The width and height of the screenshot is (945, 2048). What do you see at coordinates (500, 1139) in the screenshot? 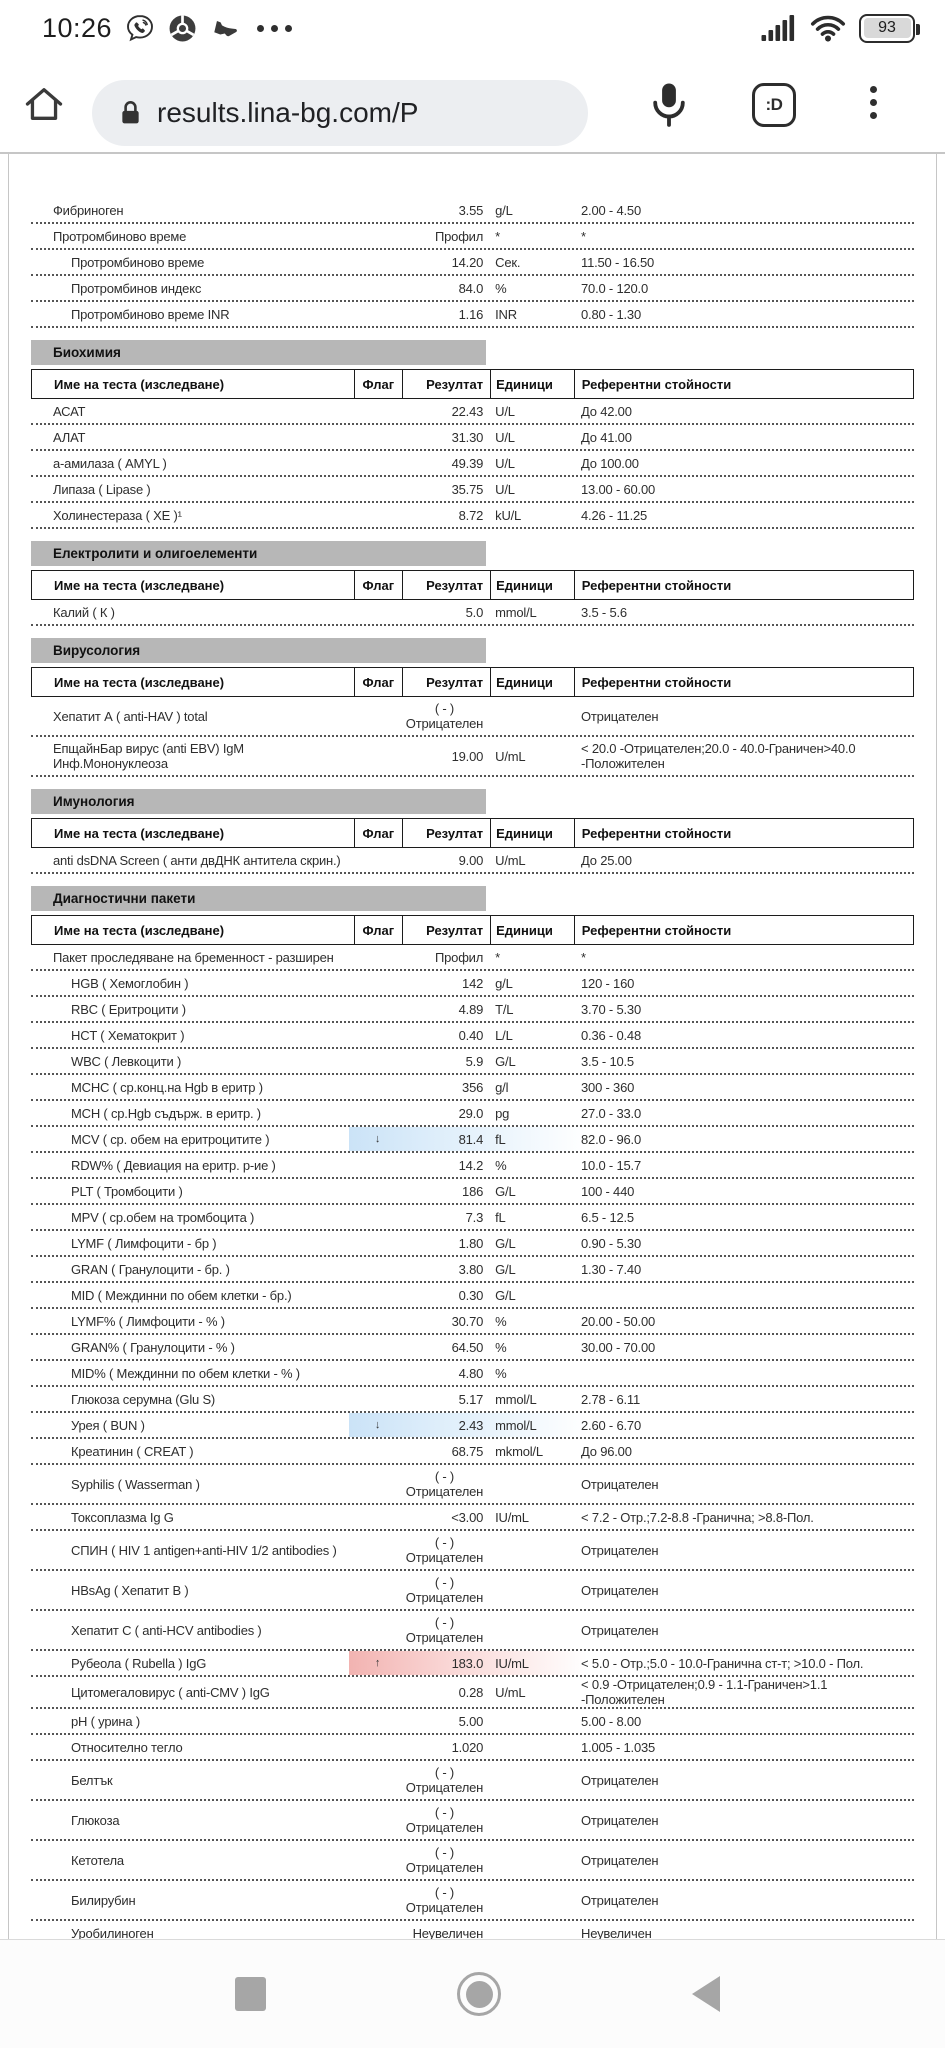
I see `units-cell: fL` at bounding box center [500, 1139].